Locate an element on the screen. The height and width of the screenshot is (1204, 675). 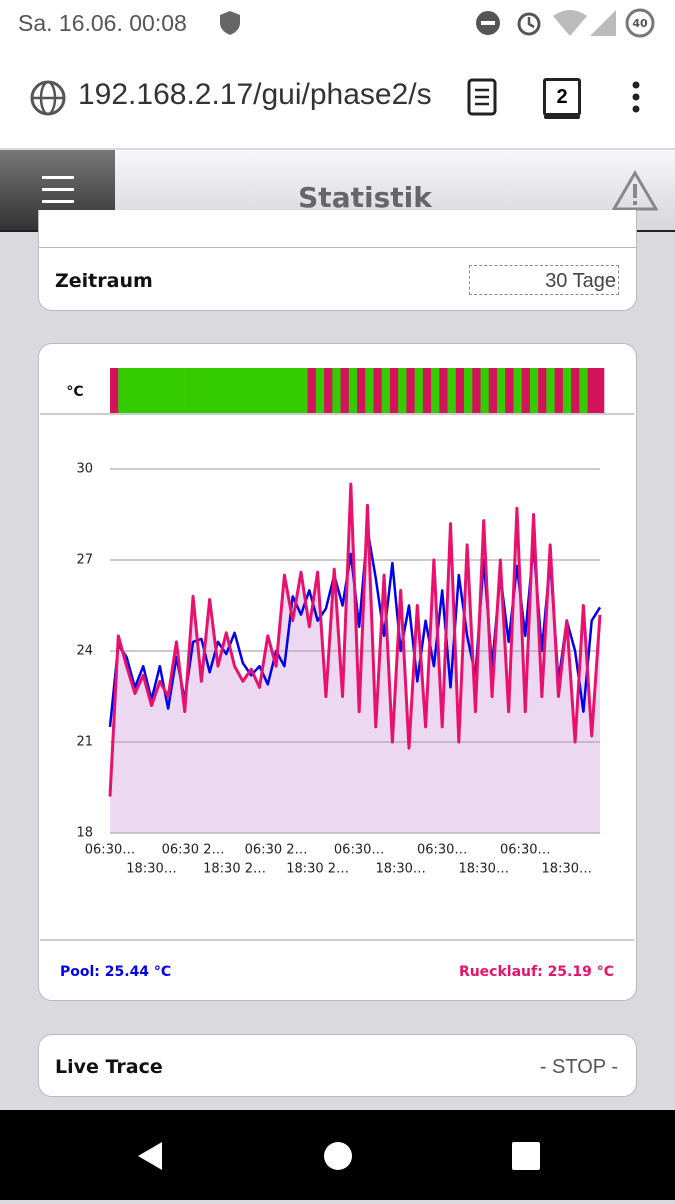
y-tick-label: 21 is located at coordinates (84, 742).